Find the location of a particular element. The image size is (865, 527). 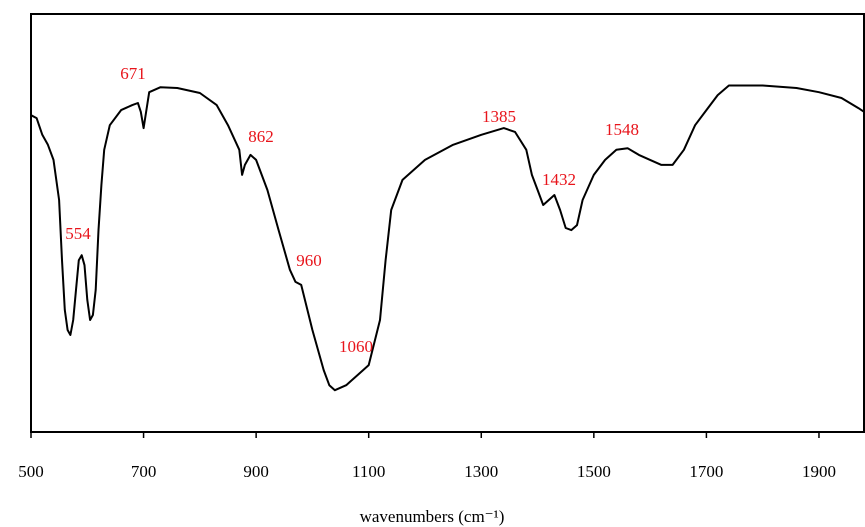

peak-annotation: 554 is located at coordinates (78, 233).